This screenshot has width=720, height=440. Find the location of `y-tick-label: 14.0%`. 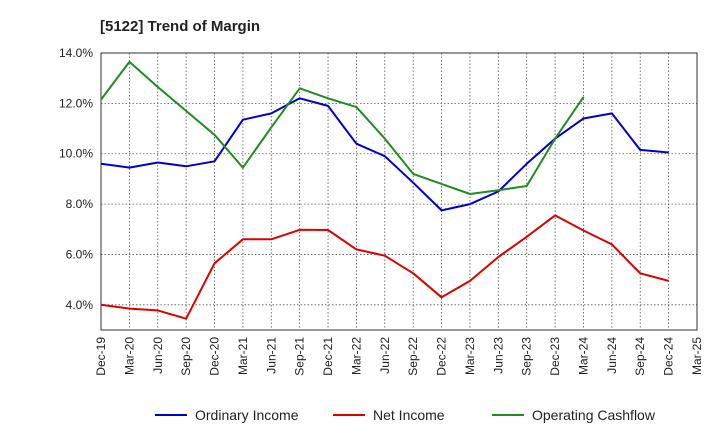

y-tick-label: 14.0% is located at coordinates (76, 53).